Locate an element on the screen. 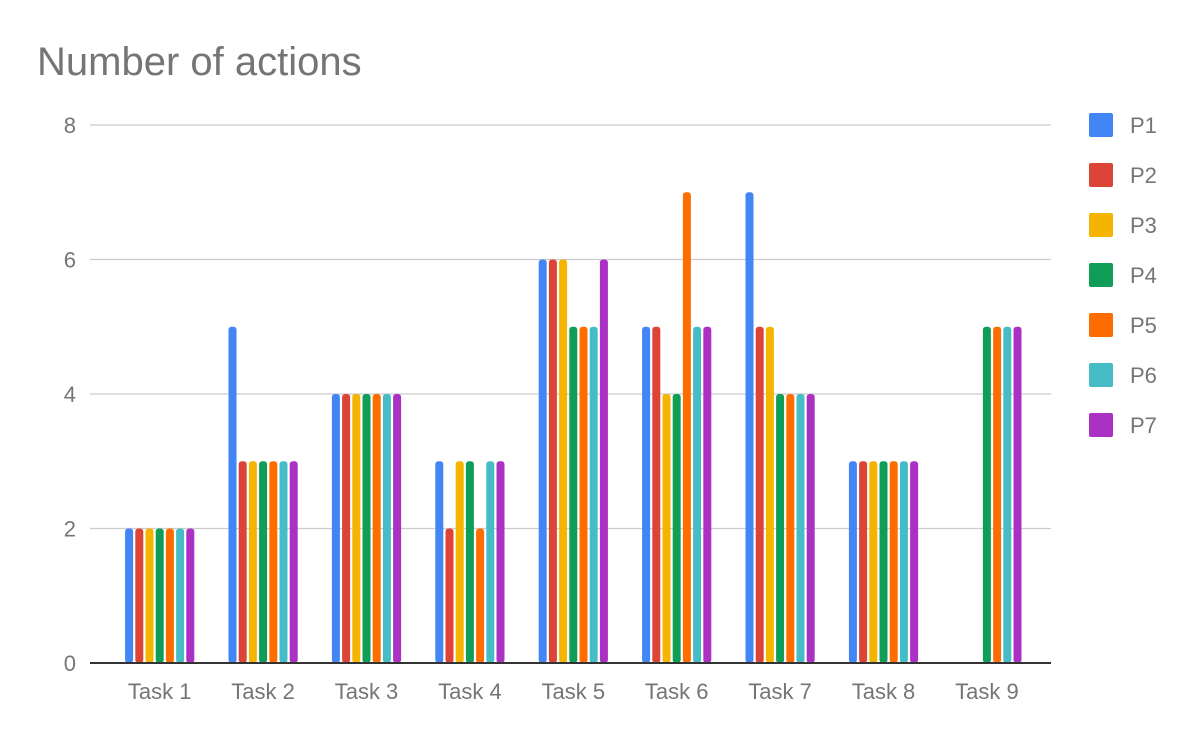 The height and width of the screenshot is (742, 1200). legend-label-p7: P7 is located at coordinates (1143, 425).